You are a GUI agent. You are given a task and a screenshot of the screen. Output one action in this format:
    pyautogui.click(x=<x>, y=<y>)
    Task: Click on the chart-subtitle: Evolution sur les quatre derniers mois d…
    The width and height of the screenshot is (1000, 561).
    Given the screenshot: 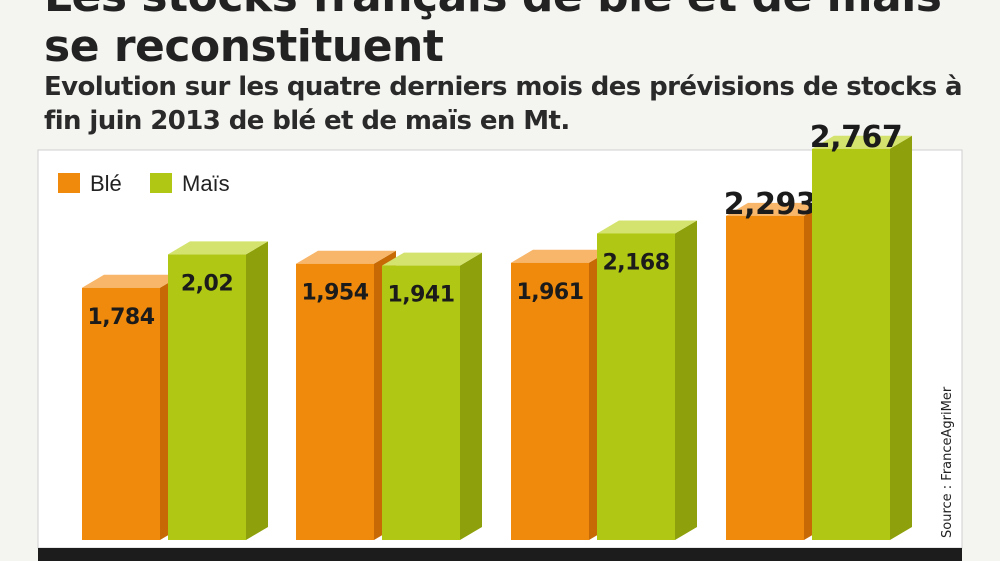 What is the action you would take?
    pyautogui.click(x=503, y=104)
    